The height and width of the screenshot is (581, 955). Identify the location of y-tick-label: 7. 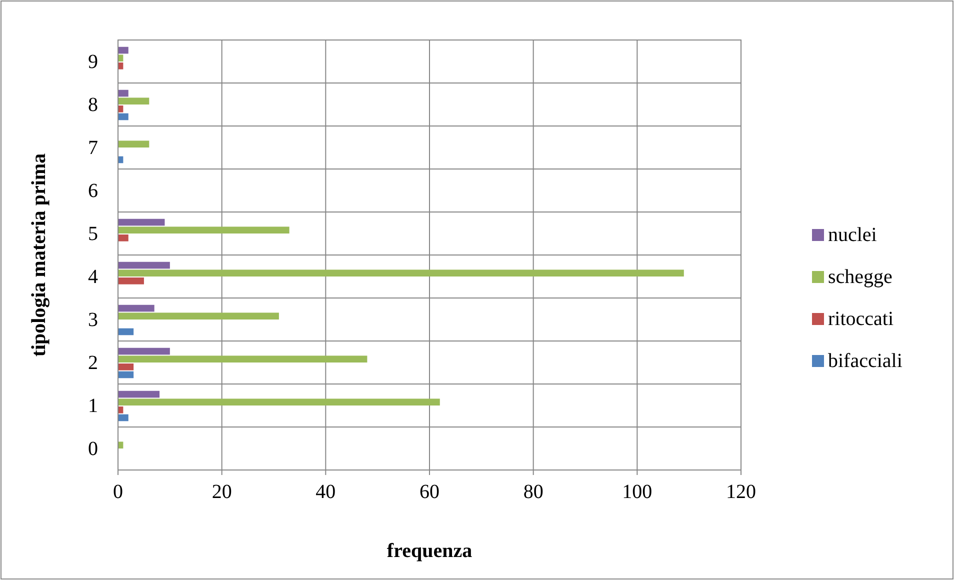
(93, 147).